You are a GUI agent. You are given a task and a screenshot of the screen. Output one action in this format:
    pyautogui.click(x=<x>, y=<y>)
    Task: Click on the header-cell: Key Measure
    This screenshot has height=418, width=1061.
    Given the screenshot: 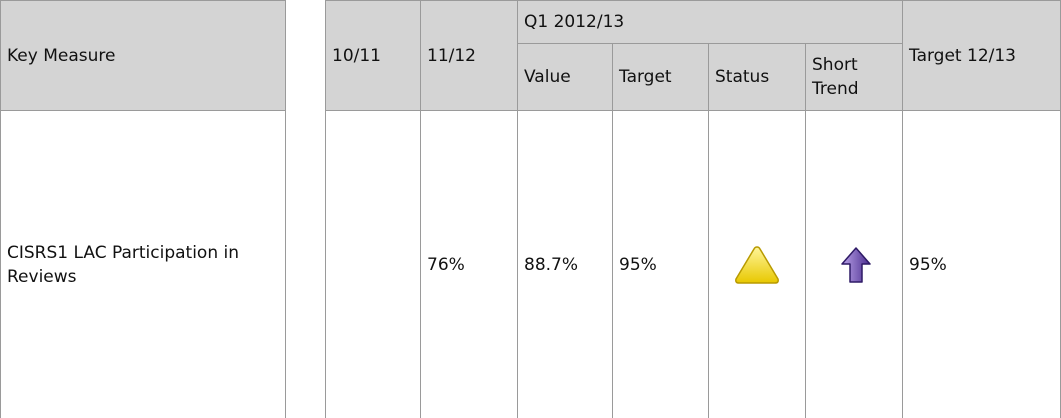 What is the action you would take?
    pyautogui.click(x=143, y=55)
    